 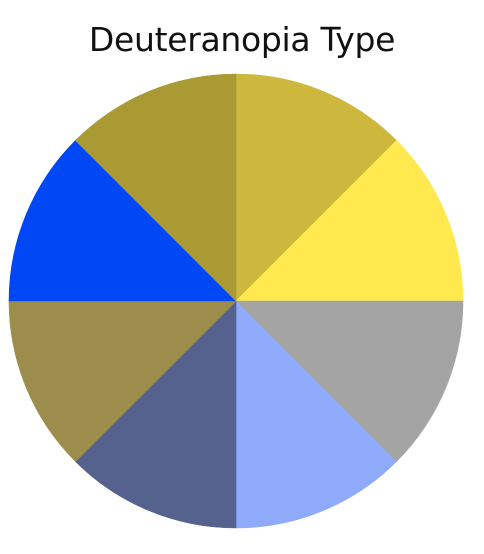 What do you see at coordinates (242, 39) in the screenshot?
I see `diagram-title: Deuteranopia Type` at bounding box center [242, 39].